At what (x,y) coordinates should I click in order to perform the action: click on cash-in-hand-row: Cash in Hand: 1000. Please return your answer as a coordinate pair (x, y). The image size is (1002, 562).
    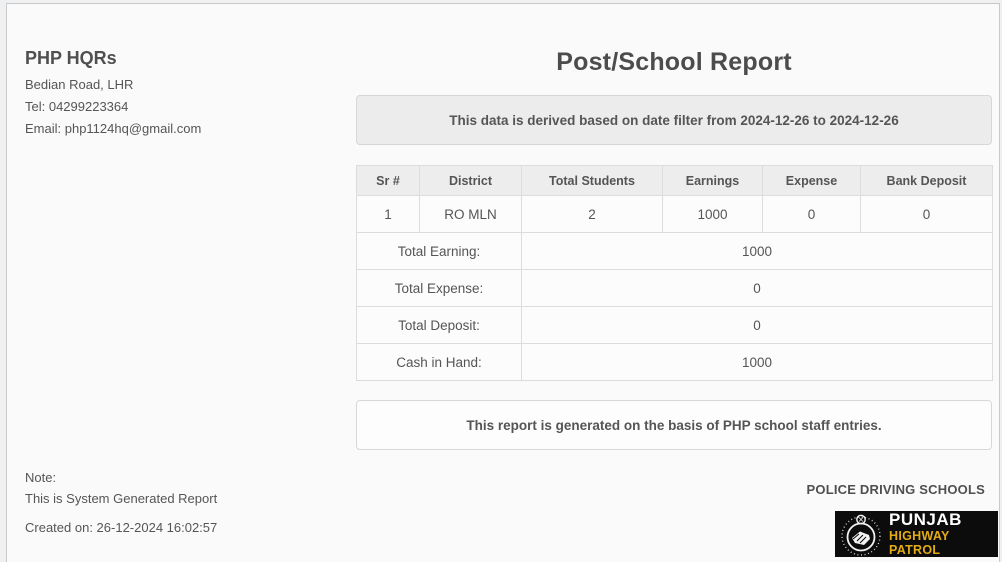
    Looking at the image, I should click on (674, 362).